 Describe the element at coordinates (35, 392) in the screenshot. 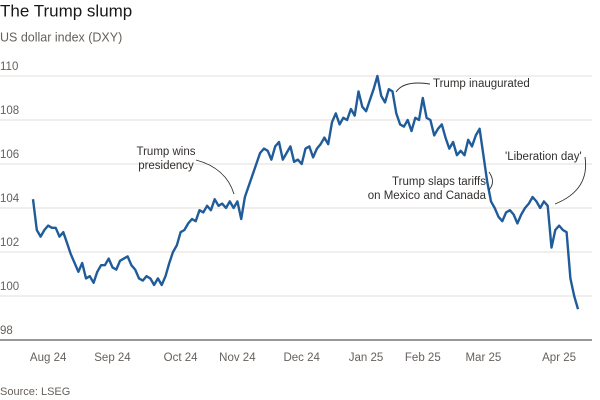

I see `source: Source: LSEG` at that location.